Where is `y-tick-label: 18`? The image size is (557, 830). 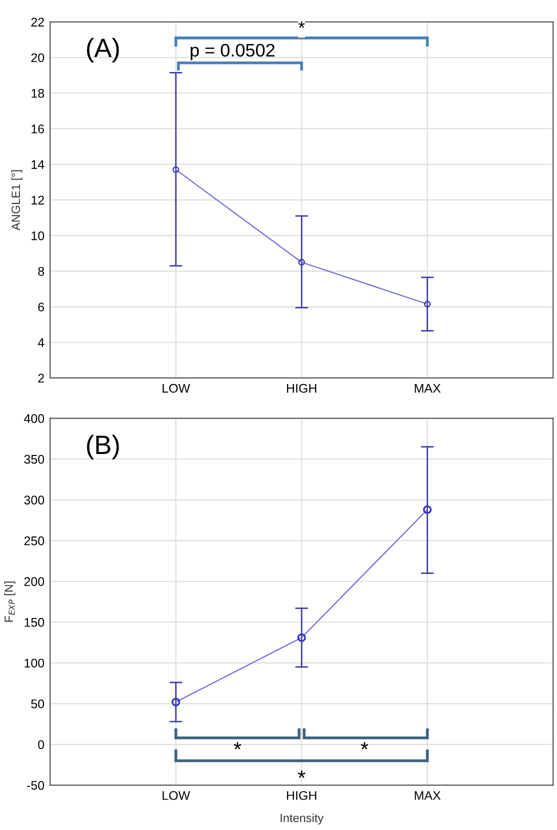 y-tick-label: 18 is located at coordinates (38, 93).